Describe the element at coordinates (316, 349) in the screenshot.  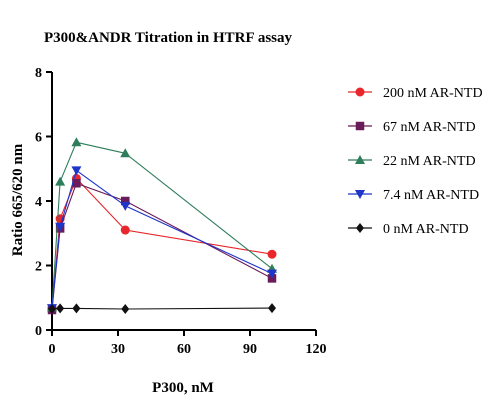
I see `x-tick-label: 120` at that location.